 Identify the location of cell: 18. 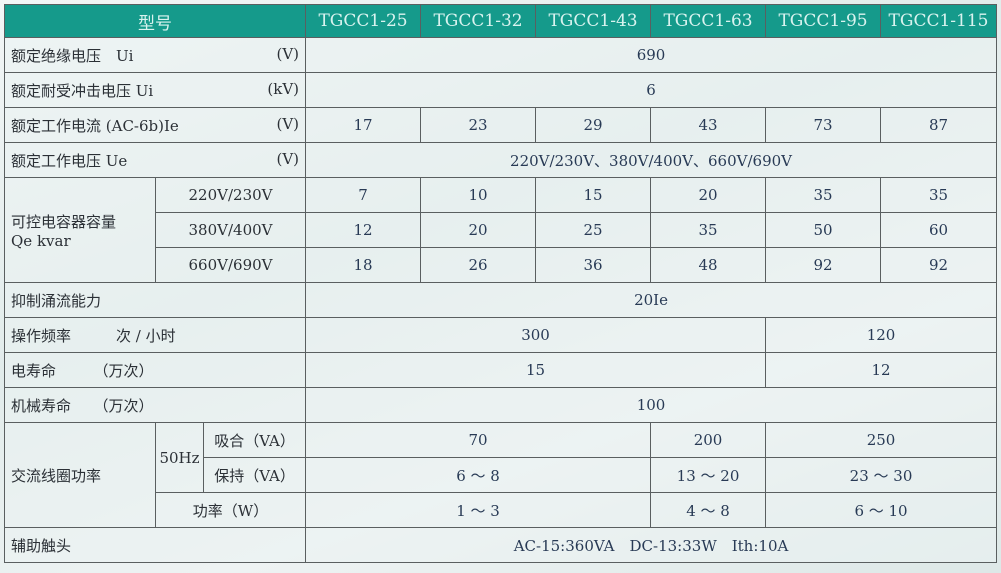
(363, 265).